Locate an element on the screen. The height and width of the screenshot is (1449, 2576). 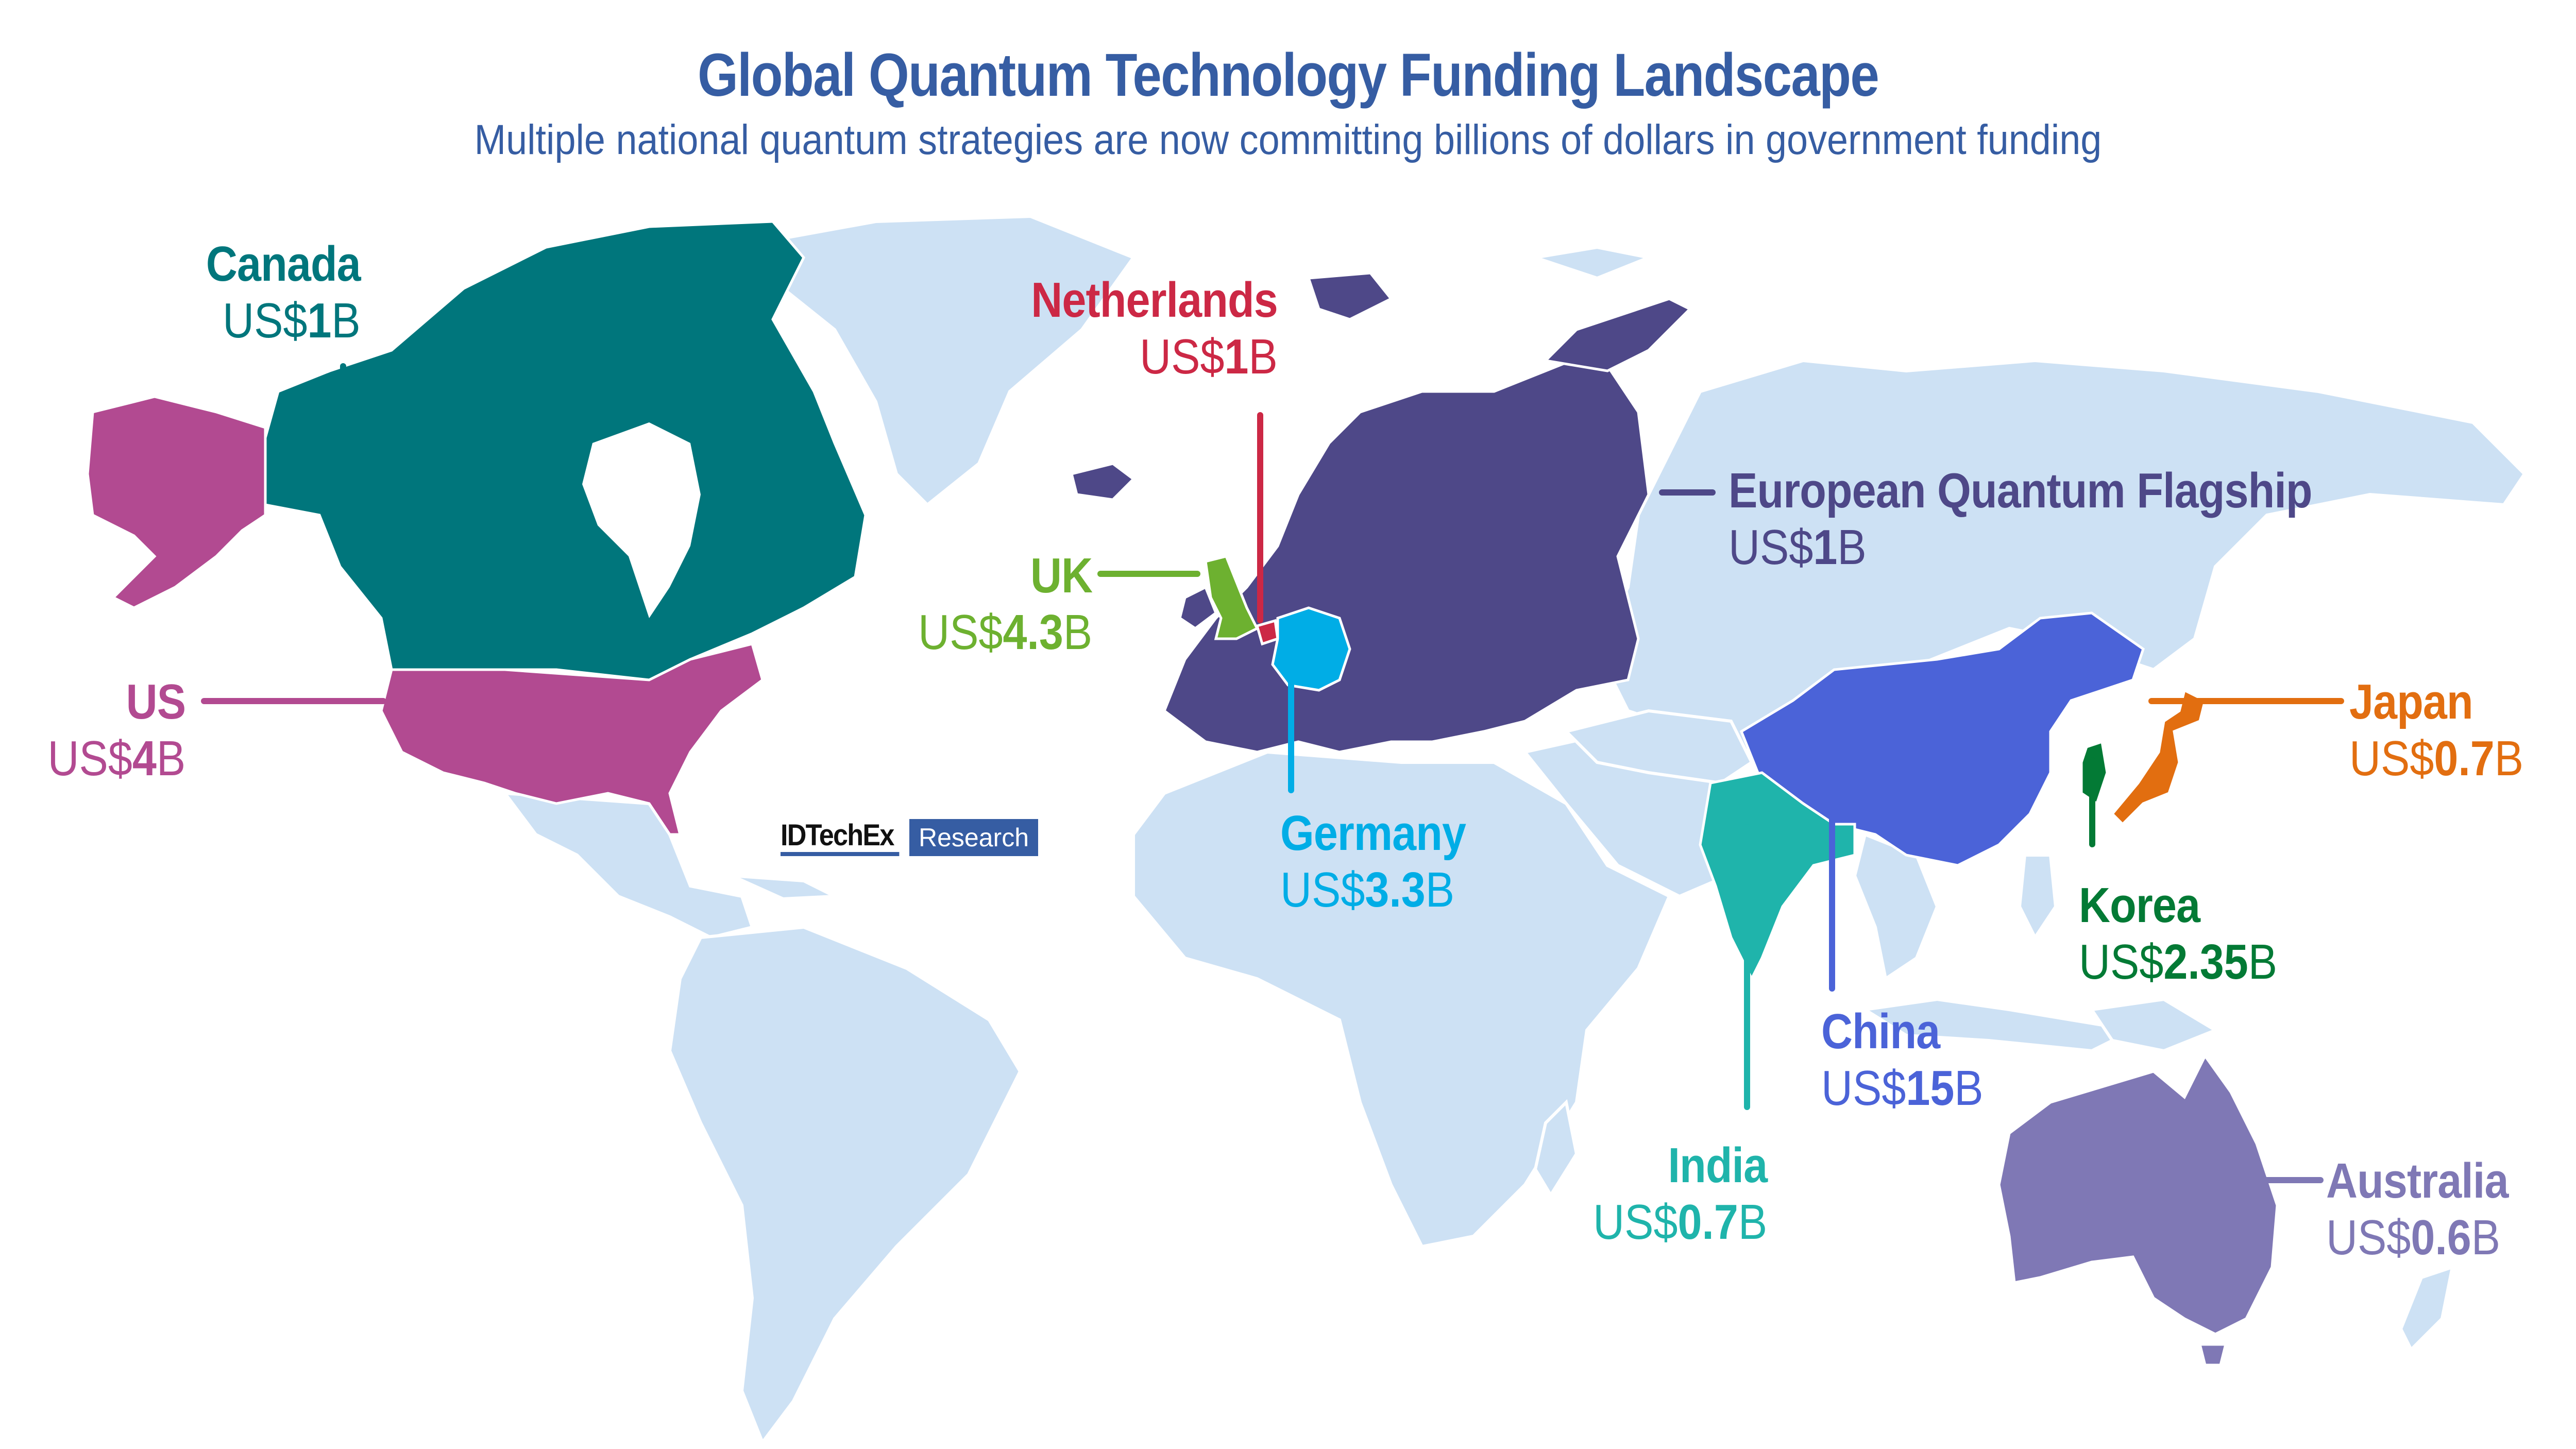
leader-canada is located at coordinates (343, 399).